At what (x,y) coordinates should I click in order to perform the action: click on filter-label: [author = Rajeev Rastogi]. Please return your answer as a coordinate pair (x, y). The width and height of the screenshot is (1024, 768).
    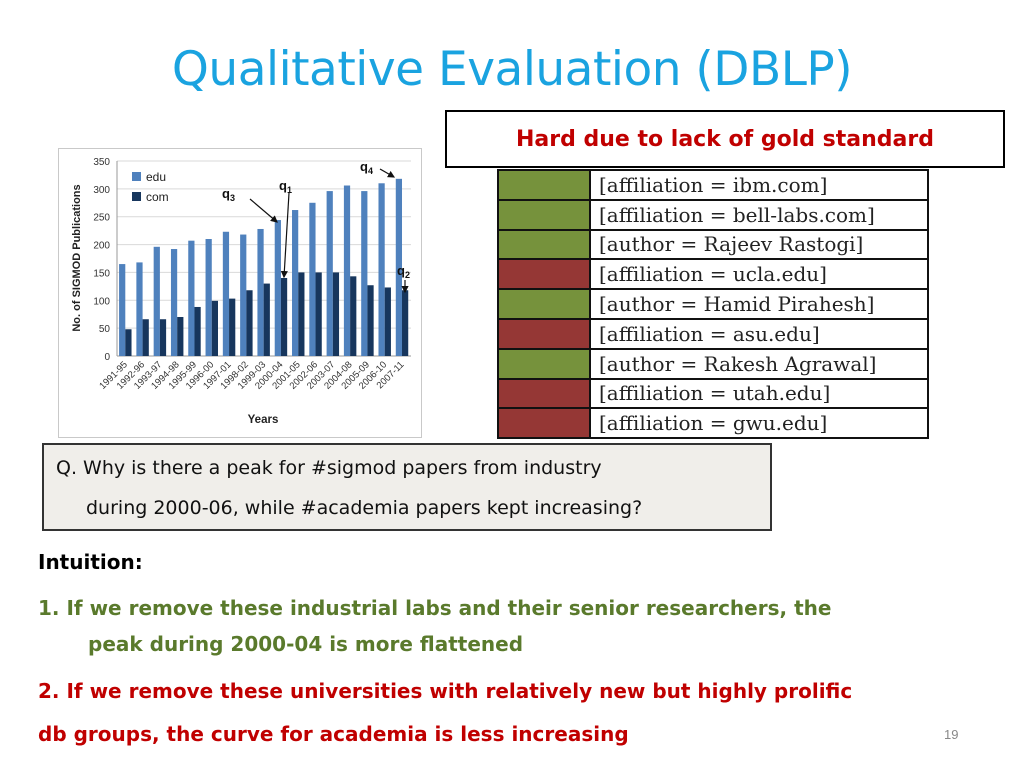
    Looking at the image, I should click on (759, 244).